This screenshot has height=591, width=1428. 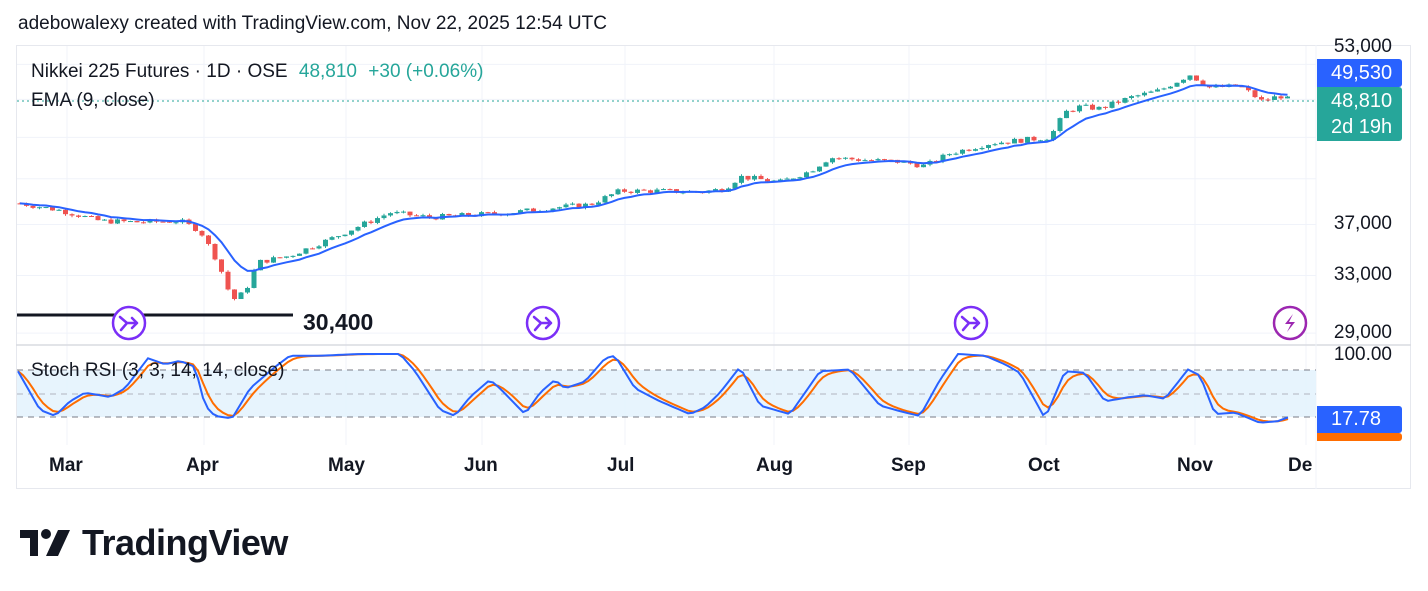 What do you see at coordinates (774, 465) in the screenshot?
I see `time-axis-label: Aug` at bounding box center [774, 465].